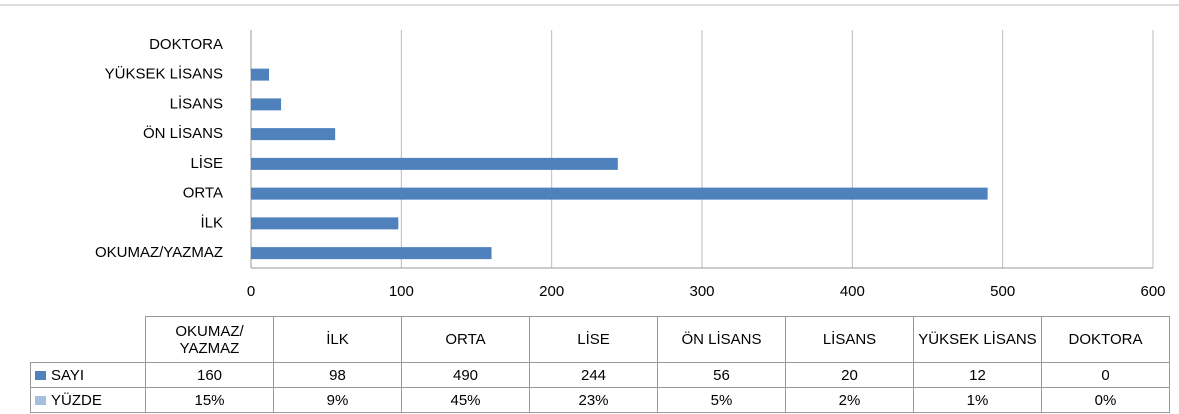 The height and width of the screenshot is (414, 1179). I want to click on series-cell: SAYI, so click(88, 375).